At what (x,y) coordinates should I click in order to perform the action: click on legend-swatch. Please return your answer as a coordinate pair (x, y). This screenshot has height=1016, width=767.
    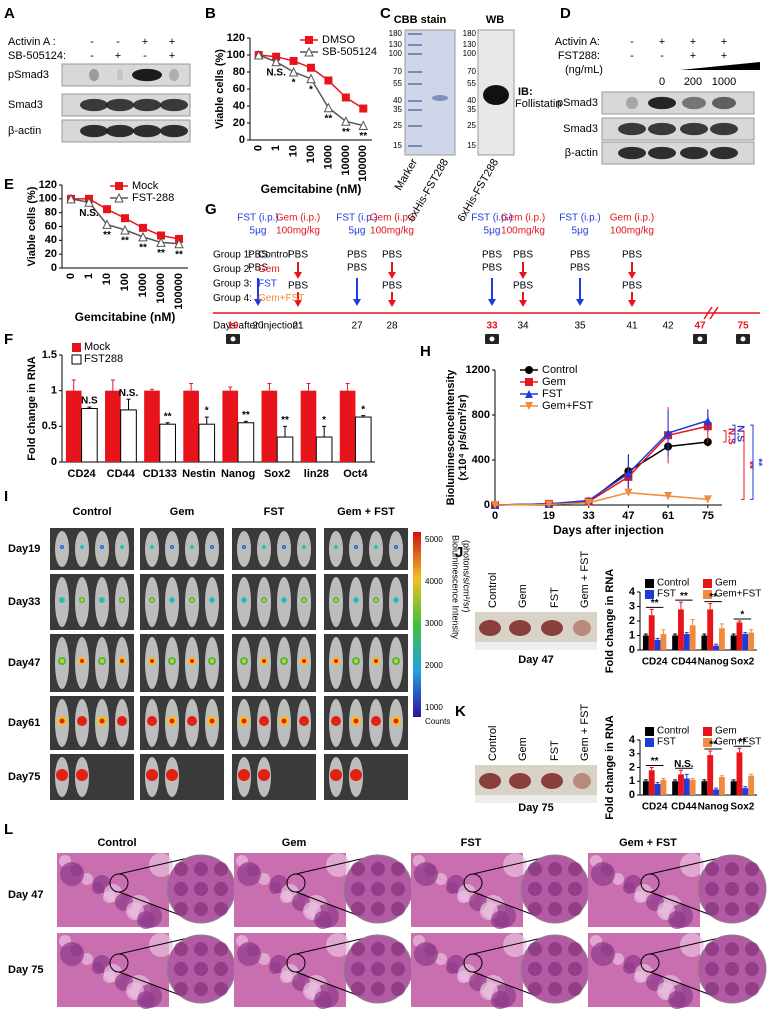
    Looking at the image, I should click on (707, 742).